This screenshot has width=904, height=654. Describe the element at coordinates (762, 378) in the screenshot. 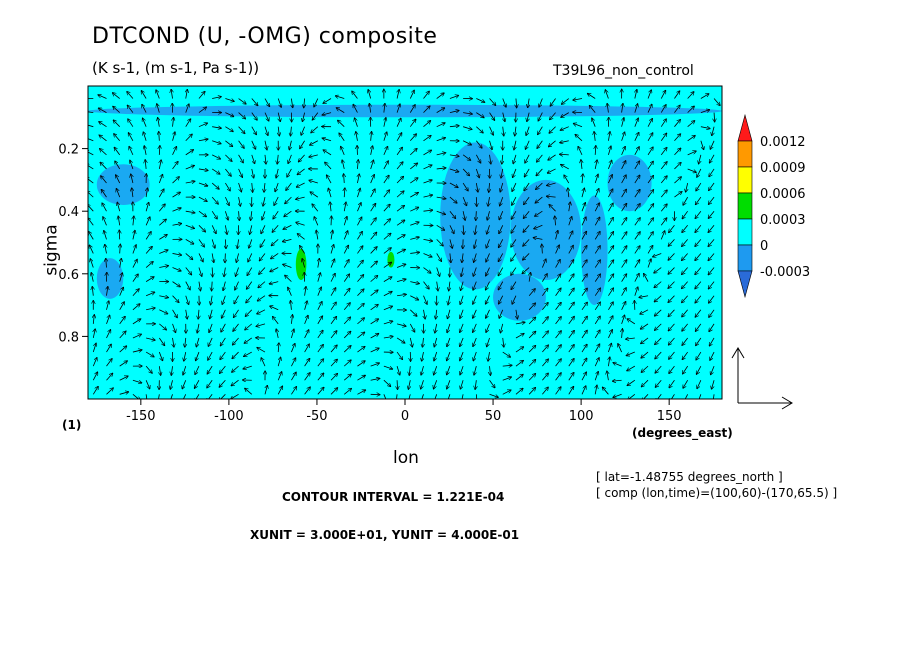

I see `reference-vector` at that location.